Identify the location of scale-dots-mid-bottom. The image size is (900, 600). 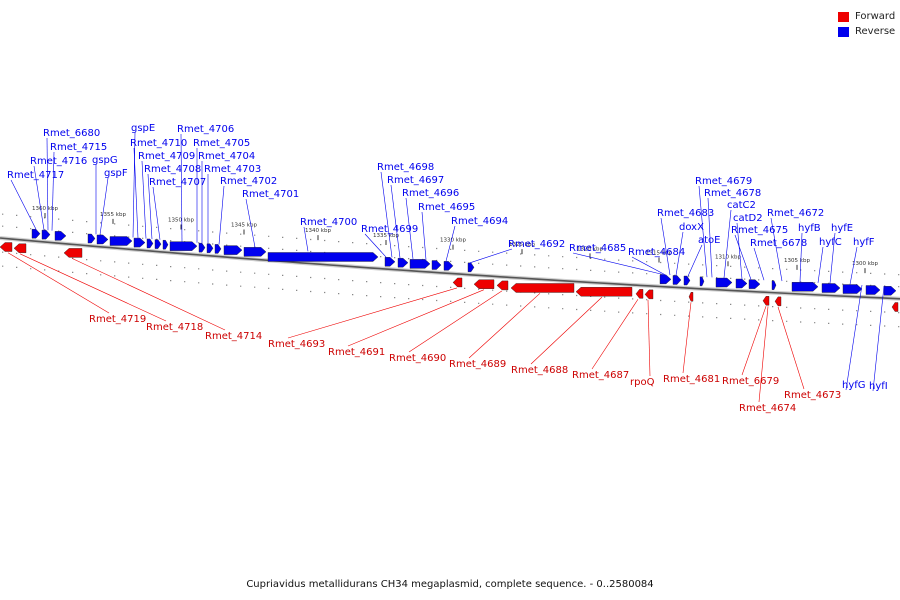
(451, 282).